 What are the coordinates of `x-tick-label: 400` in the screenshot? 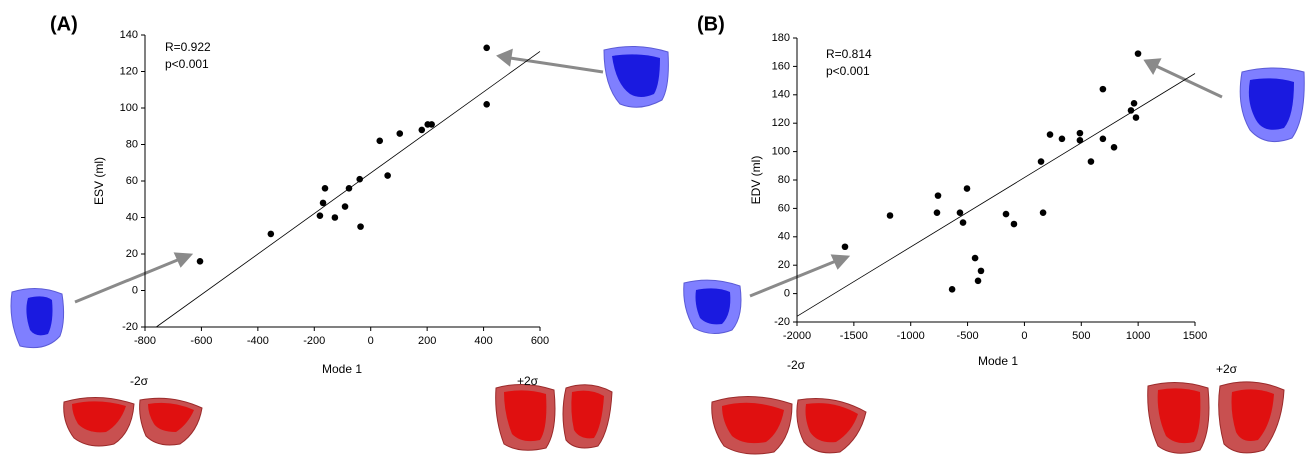 It's located at (483, 341).